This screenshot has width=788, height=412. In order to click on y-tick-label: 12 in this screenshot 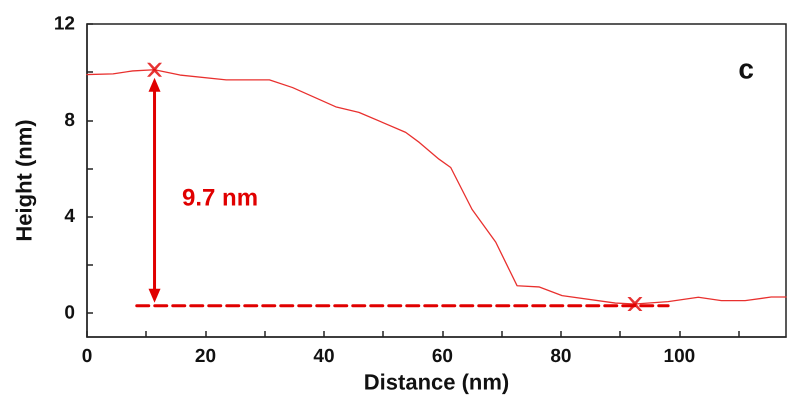, I will do `click(64, 24)`.